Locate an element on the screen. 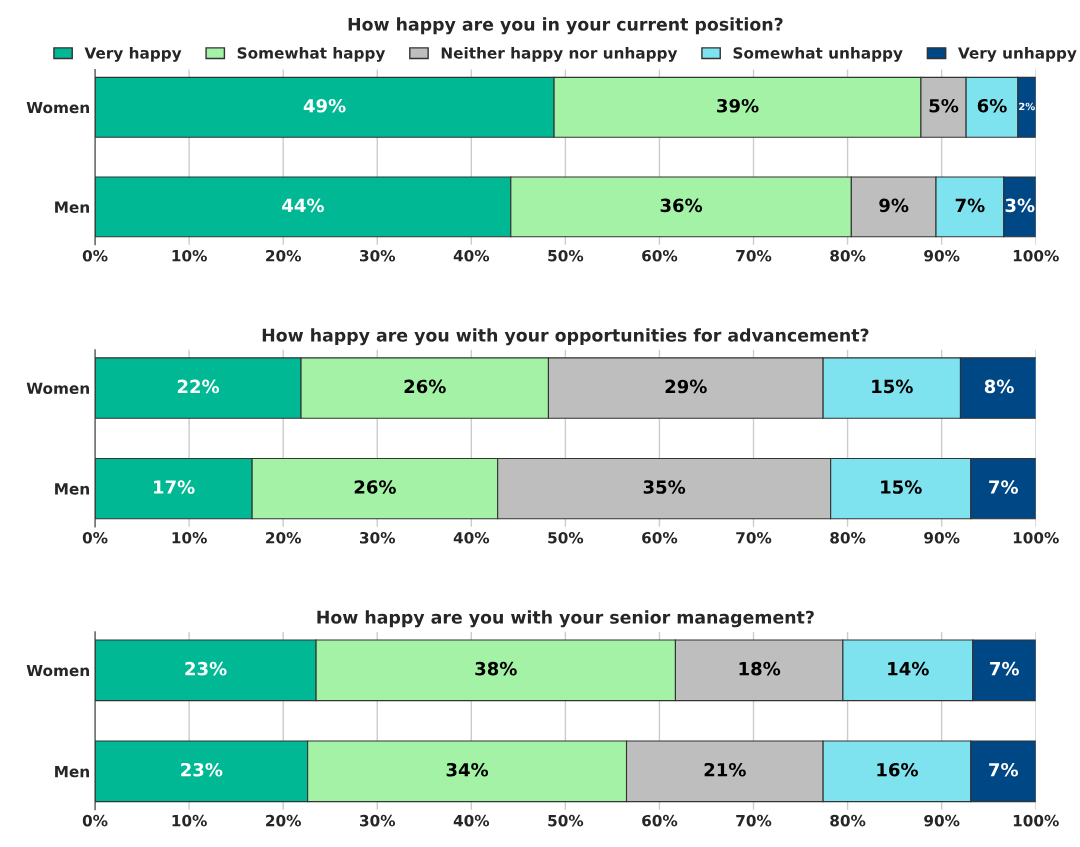 This screenshot has height=847, width=1080. data-label: 34% is located at coordinates (467, 769).